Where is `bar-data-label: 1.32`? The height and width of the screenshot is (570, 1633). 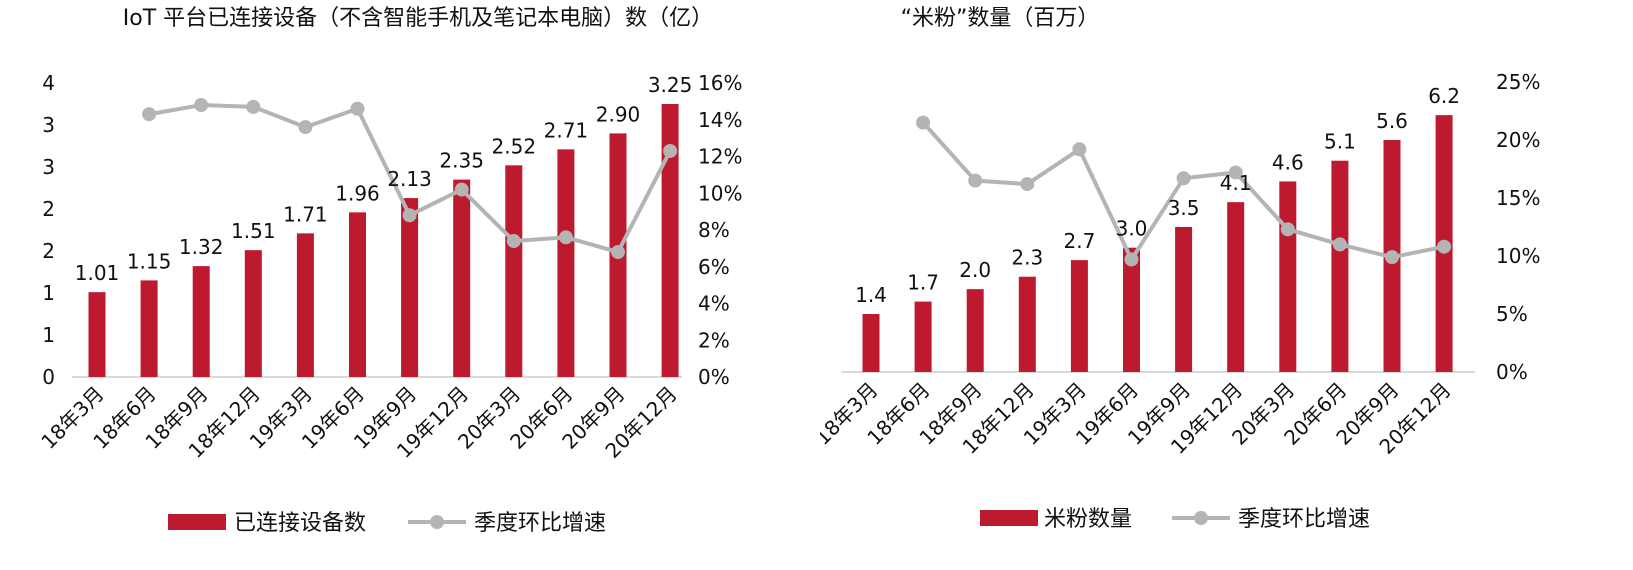 bar-data-label: 1.32 is located at coordinates (201, 247).